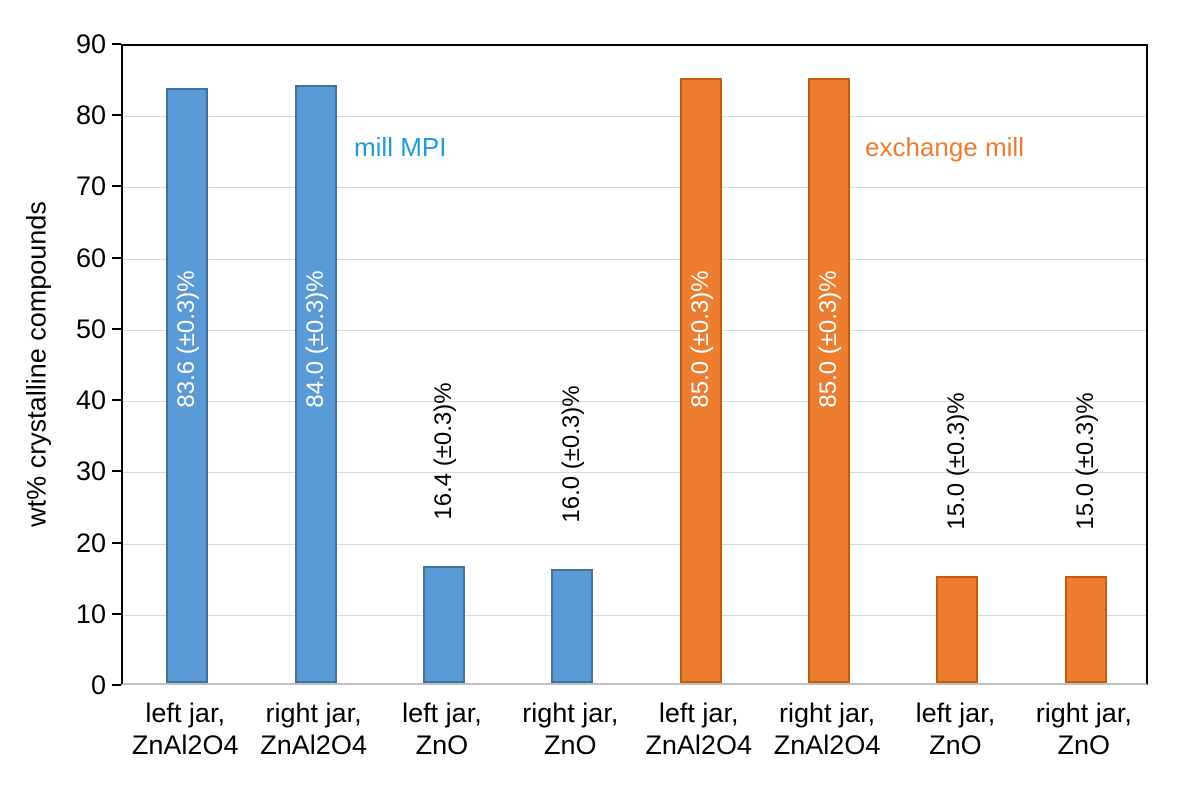 Image resolution: width=1200 pixels, height=800 pixels. What do you see at coordinates (90, 115) in the screenshot?
I see `y-tick-label: 80` at bounding box center [90, 115].